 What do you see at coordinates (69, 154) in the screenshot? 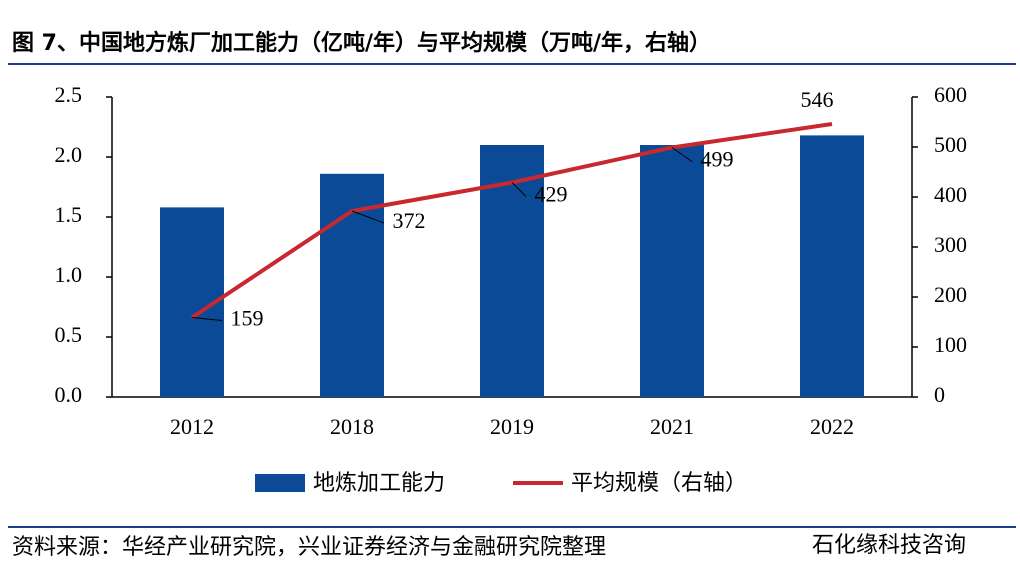
I see `y-tick-label: 2.0` at bounding box center [69, 154].